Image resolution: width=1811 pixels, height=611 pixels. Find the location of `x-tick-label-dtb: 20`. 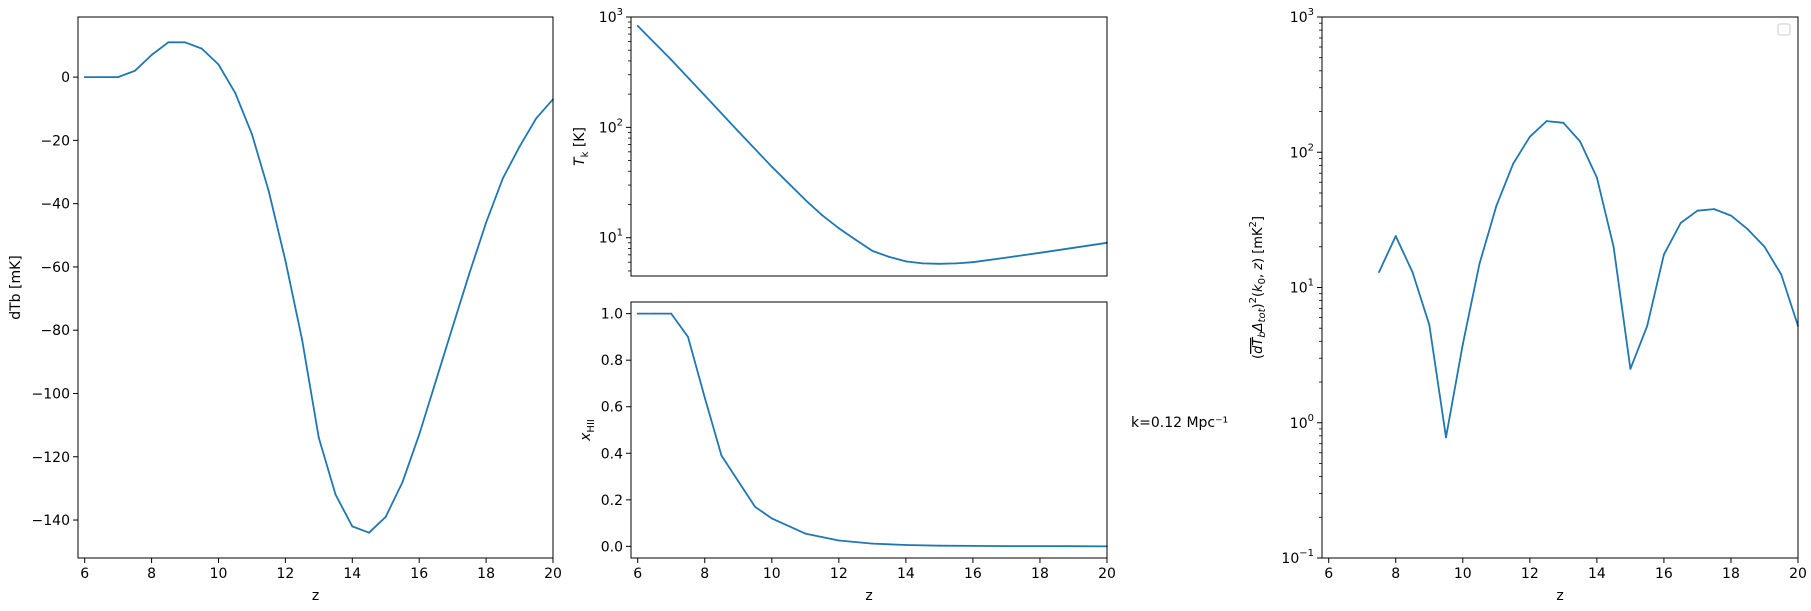

x-tick-label-dtb: 20 is located at coordinates (553, 574).